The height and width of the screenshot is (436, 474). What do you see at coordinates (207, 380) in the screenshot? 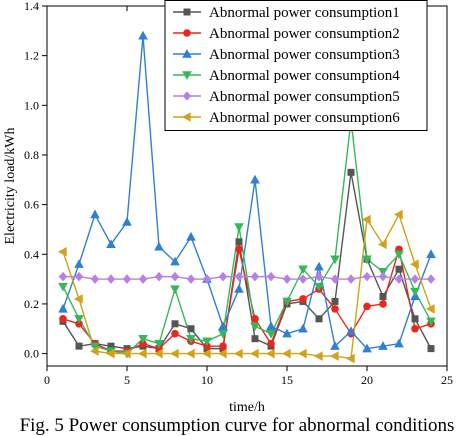
I see `x-tick-label: 10` at bounding box center [207, 380].